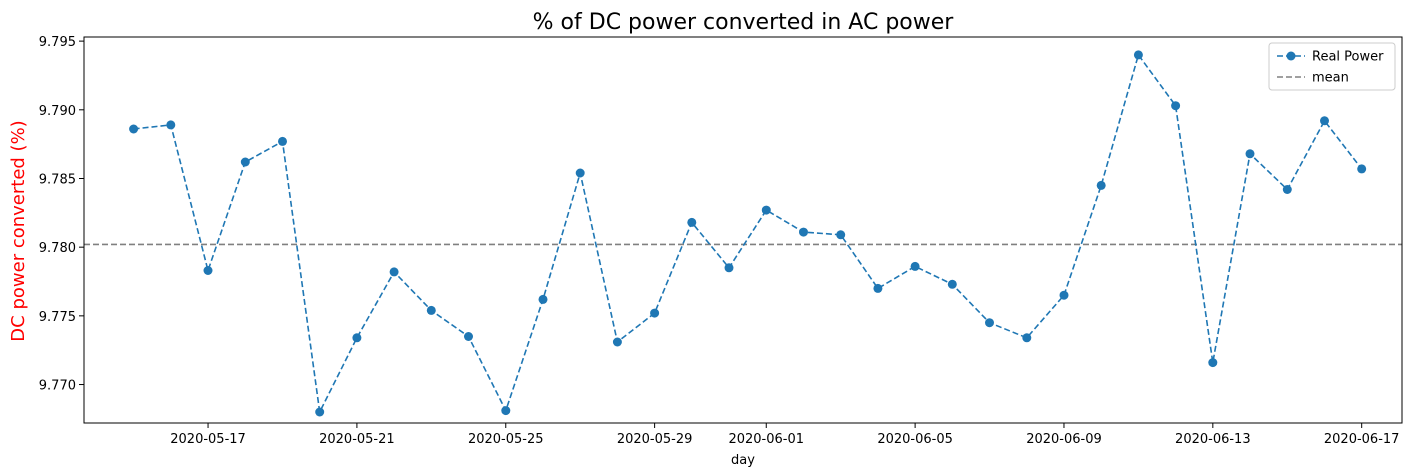 This screenshot has height=475, width=1411. What do you see at coordinates (1291, 56) in the screenshot?
I see `legend-marker` at bounding box center [1291, 56].